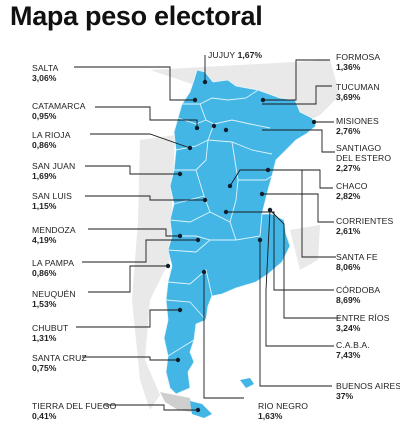 The width and height of the screenshot is (400, 436). Describe the element at coordinates (44, 368) in the screenshot. I see `label-santa-cruz-pct: 0,75%` at that location.